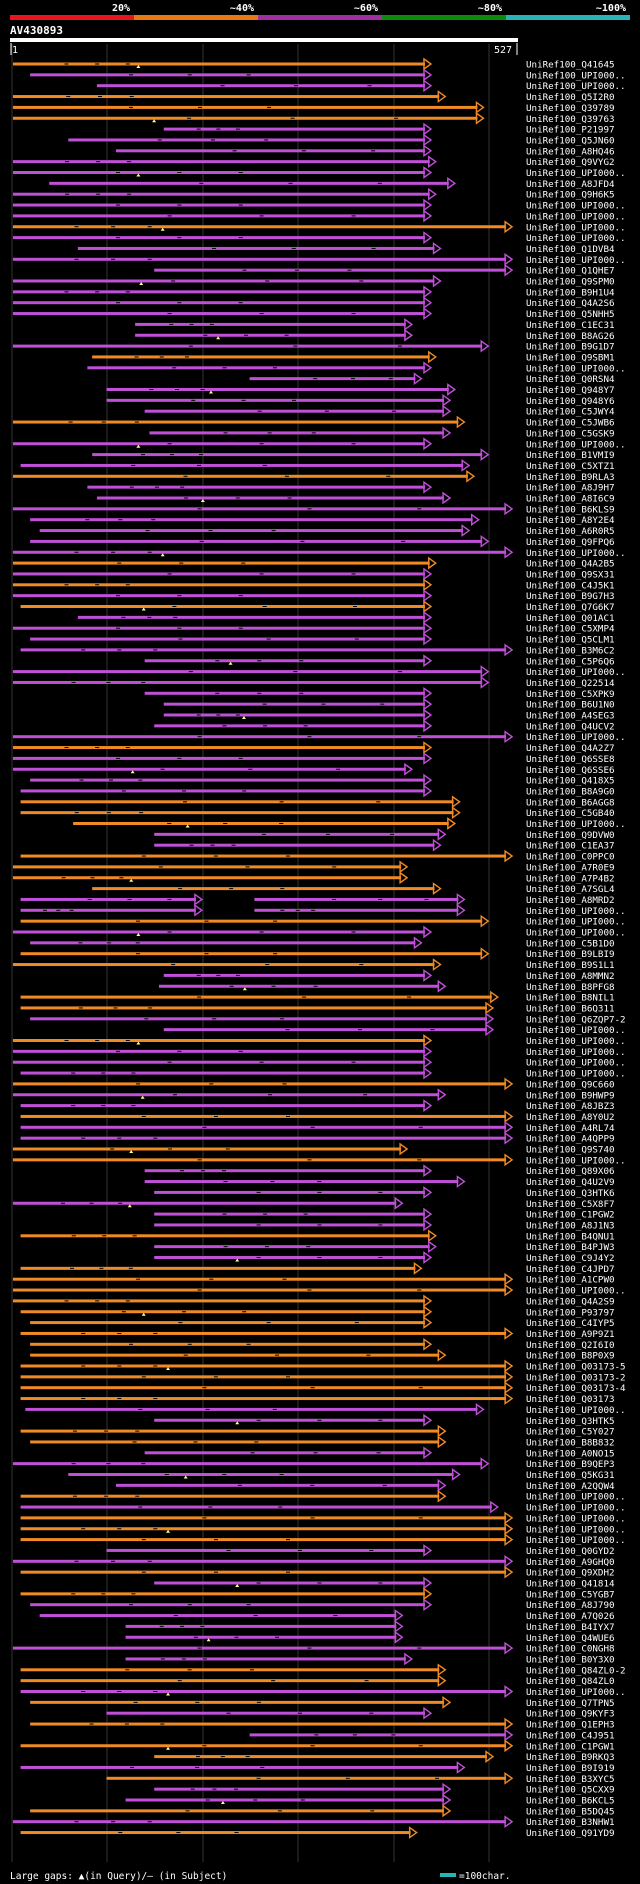 Image resolution: width=640 pixels, height=1884 pixels. Describe the element at coordinates (570, 390) in the screenshot. I see `hit-label: UniRef100_Q948Y7` at that location.